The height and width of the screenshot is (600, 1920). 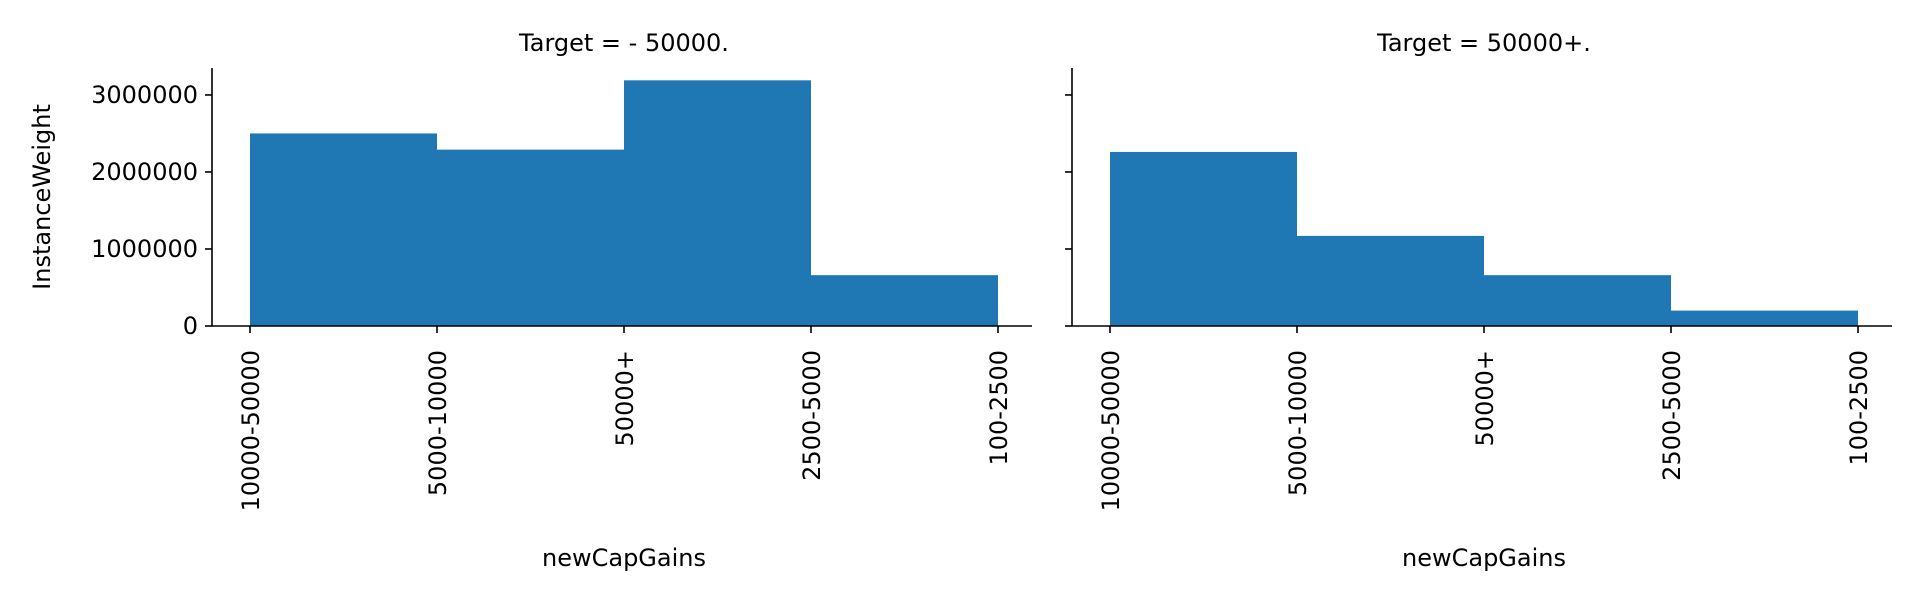 I want to click on y-tick-label: 1000000, so click(x=144, y=249).